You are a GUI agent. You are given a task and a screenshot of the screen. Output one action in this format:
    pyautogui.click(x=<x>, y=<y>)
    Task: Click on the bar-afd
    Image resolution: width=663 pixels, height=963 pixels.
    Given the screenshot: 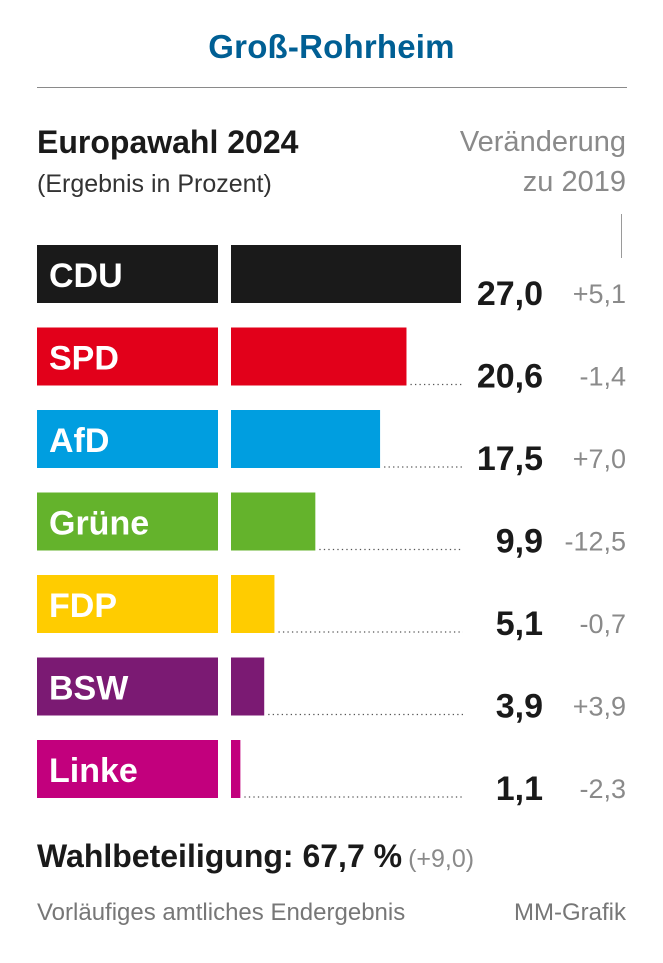 What is the action you would take?
    pyautogui.click(x=306, y=439)
    